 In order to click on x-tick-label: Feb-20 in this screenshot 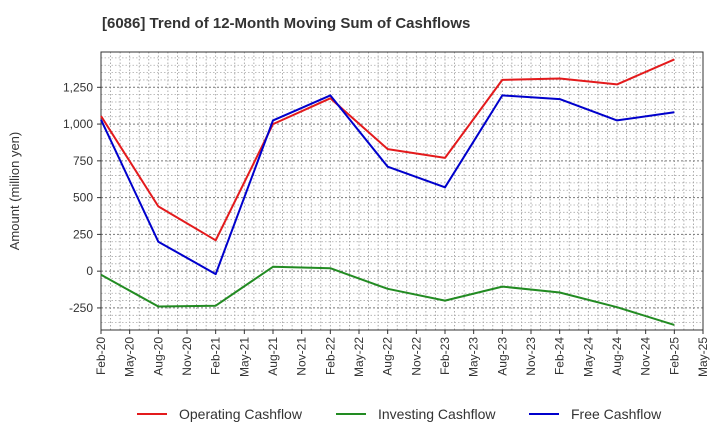, I will do `click(101, 356)`.